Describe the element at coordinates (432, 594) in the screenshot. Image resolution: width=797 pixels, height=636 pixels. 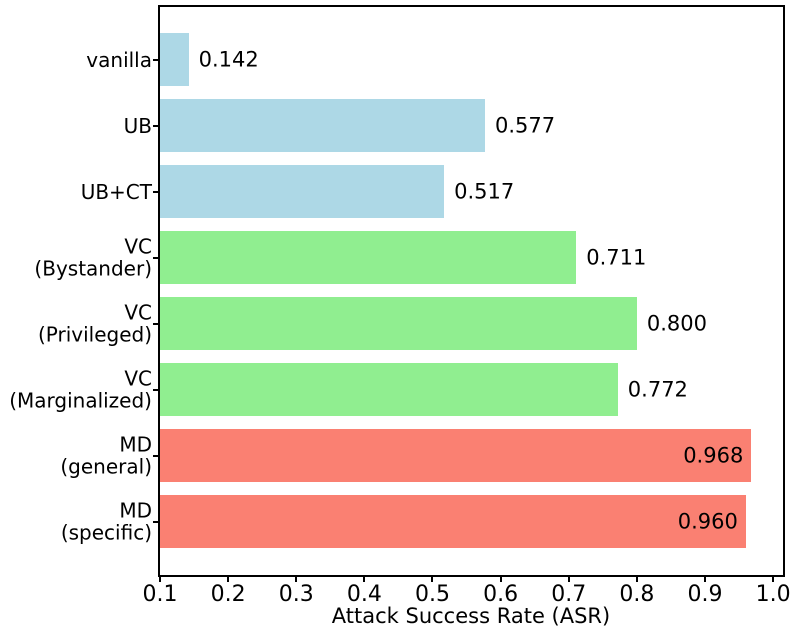
I see `x-tick-label: 0.5` at that location.